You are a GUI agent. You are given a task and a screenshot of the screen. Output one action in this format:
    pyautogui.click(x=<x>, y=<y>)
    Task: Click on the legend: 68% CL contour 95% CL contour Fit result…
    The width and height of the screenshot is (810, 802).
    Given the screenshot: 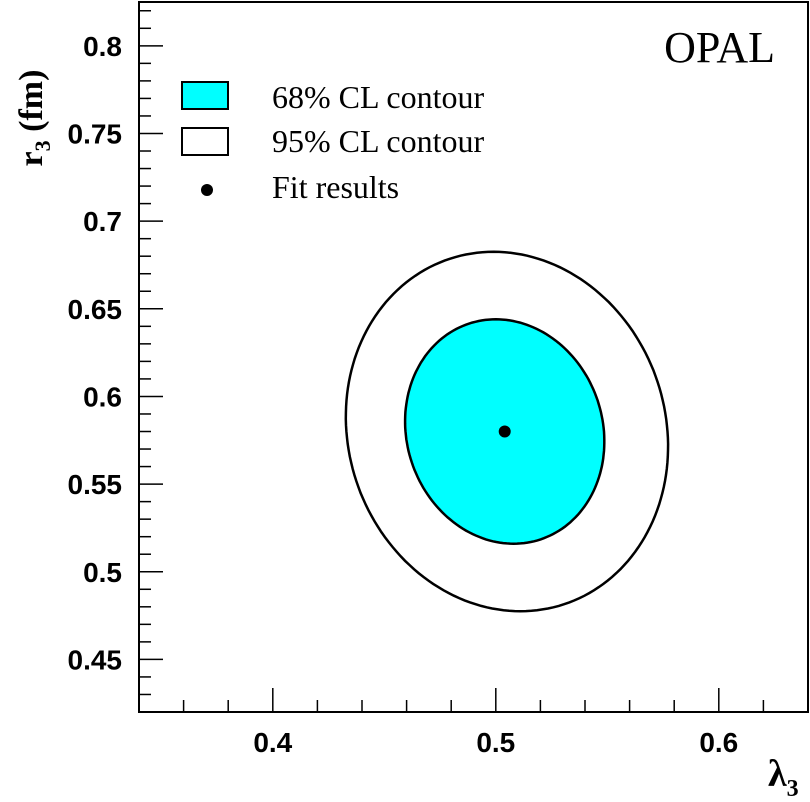 What is the action you would take?
    pyautogui.click(x=332, y=142)
    